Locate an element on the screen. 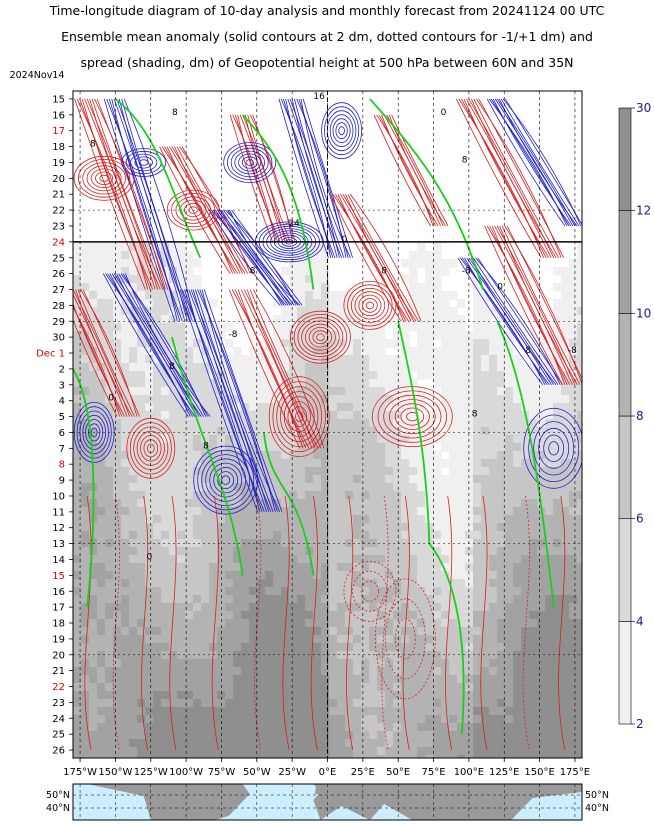 This screenshot has width=654, height=825. contour-value-label: -8 is located at coordinates (233, 335).